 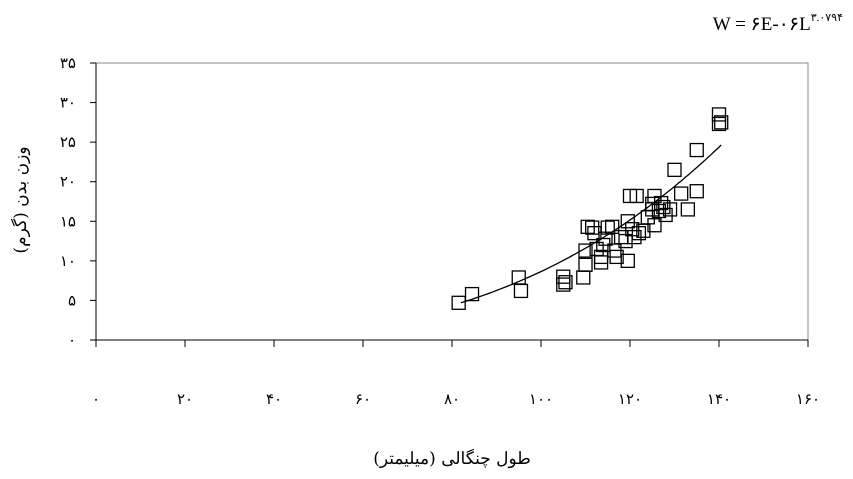 I want to click on y-axis-title: وزن بدن (گرم), so click(x=20, y=199).